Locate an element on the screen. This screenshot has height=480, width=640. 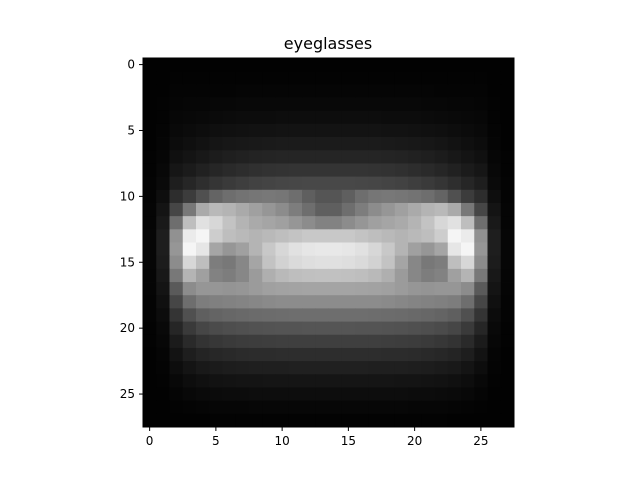
y-tick-label: 5 is located at coordinates (131, 130).